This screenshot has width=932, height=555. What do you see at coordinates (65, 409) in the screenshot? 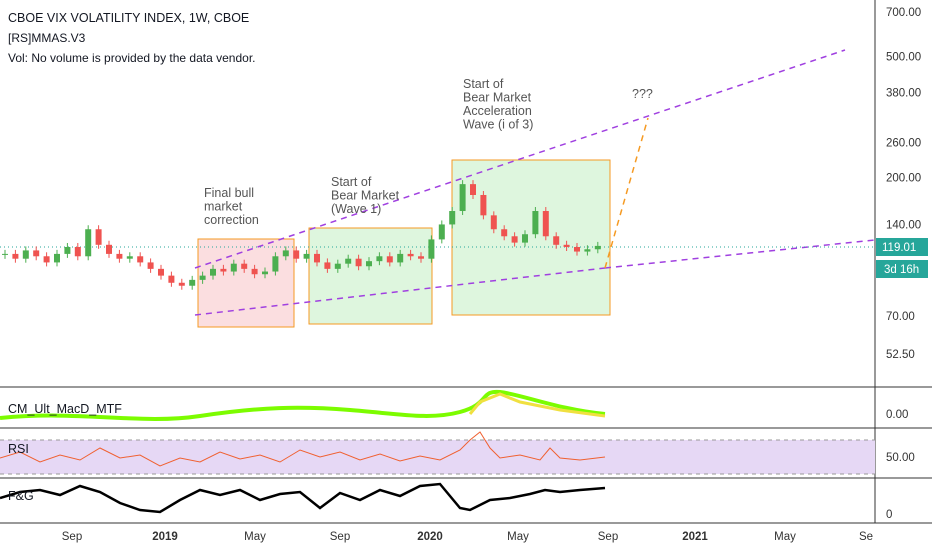
I see `pane-title: CM_Ult_MacD_MTF` at bounding box center [65, 409].